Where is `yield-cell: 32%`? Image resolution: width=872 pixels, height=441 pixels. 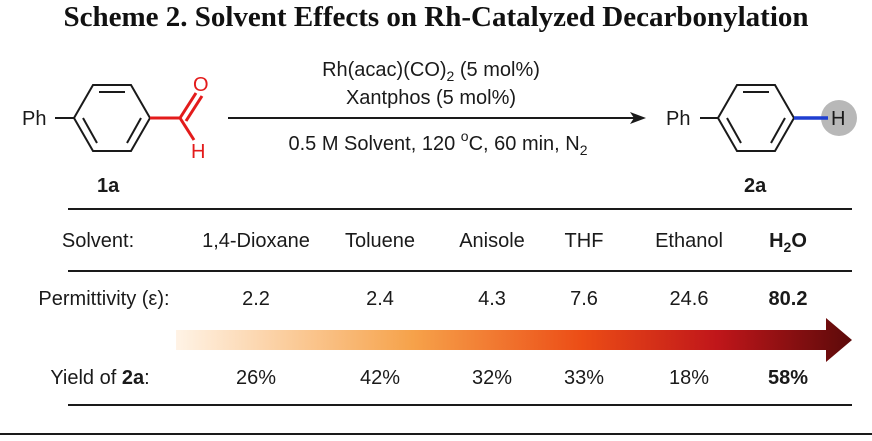
yield-cell: 32% is located at coordinates (492, 378).